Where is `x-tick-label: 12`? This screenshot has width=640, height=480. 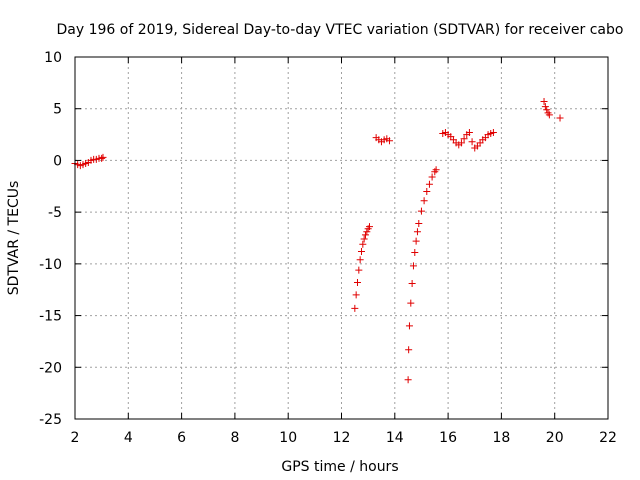
x-tick-label: 12 is located at coordinates (342, 438).